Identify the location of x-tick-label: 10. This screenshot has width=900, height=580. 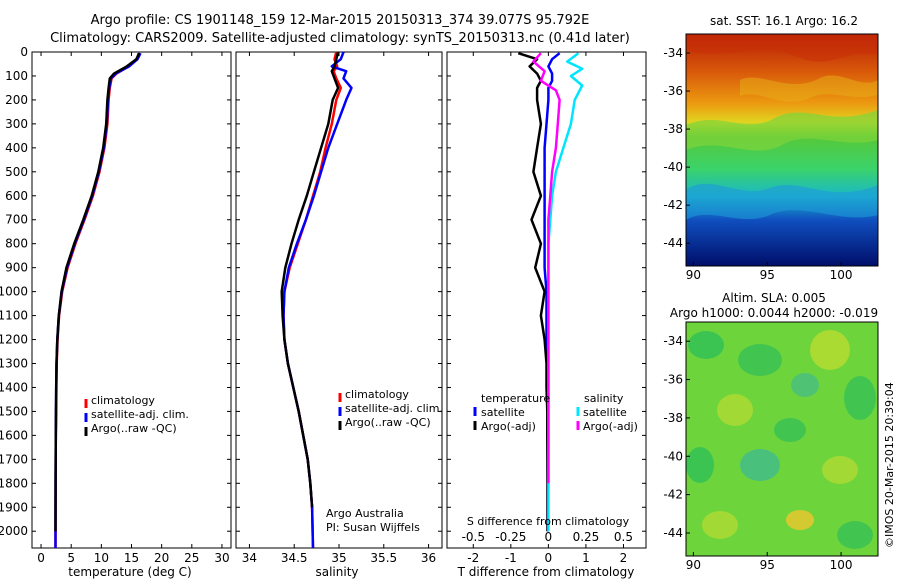
(101, 558).